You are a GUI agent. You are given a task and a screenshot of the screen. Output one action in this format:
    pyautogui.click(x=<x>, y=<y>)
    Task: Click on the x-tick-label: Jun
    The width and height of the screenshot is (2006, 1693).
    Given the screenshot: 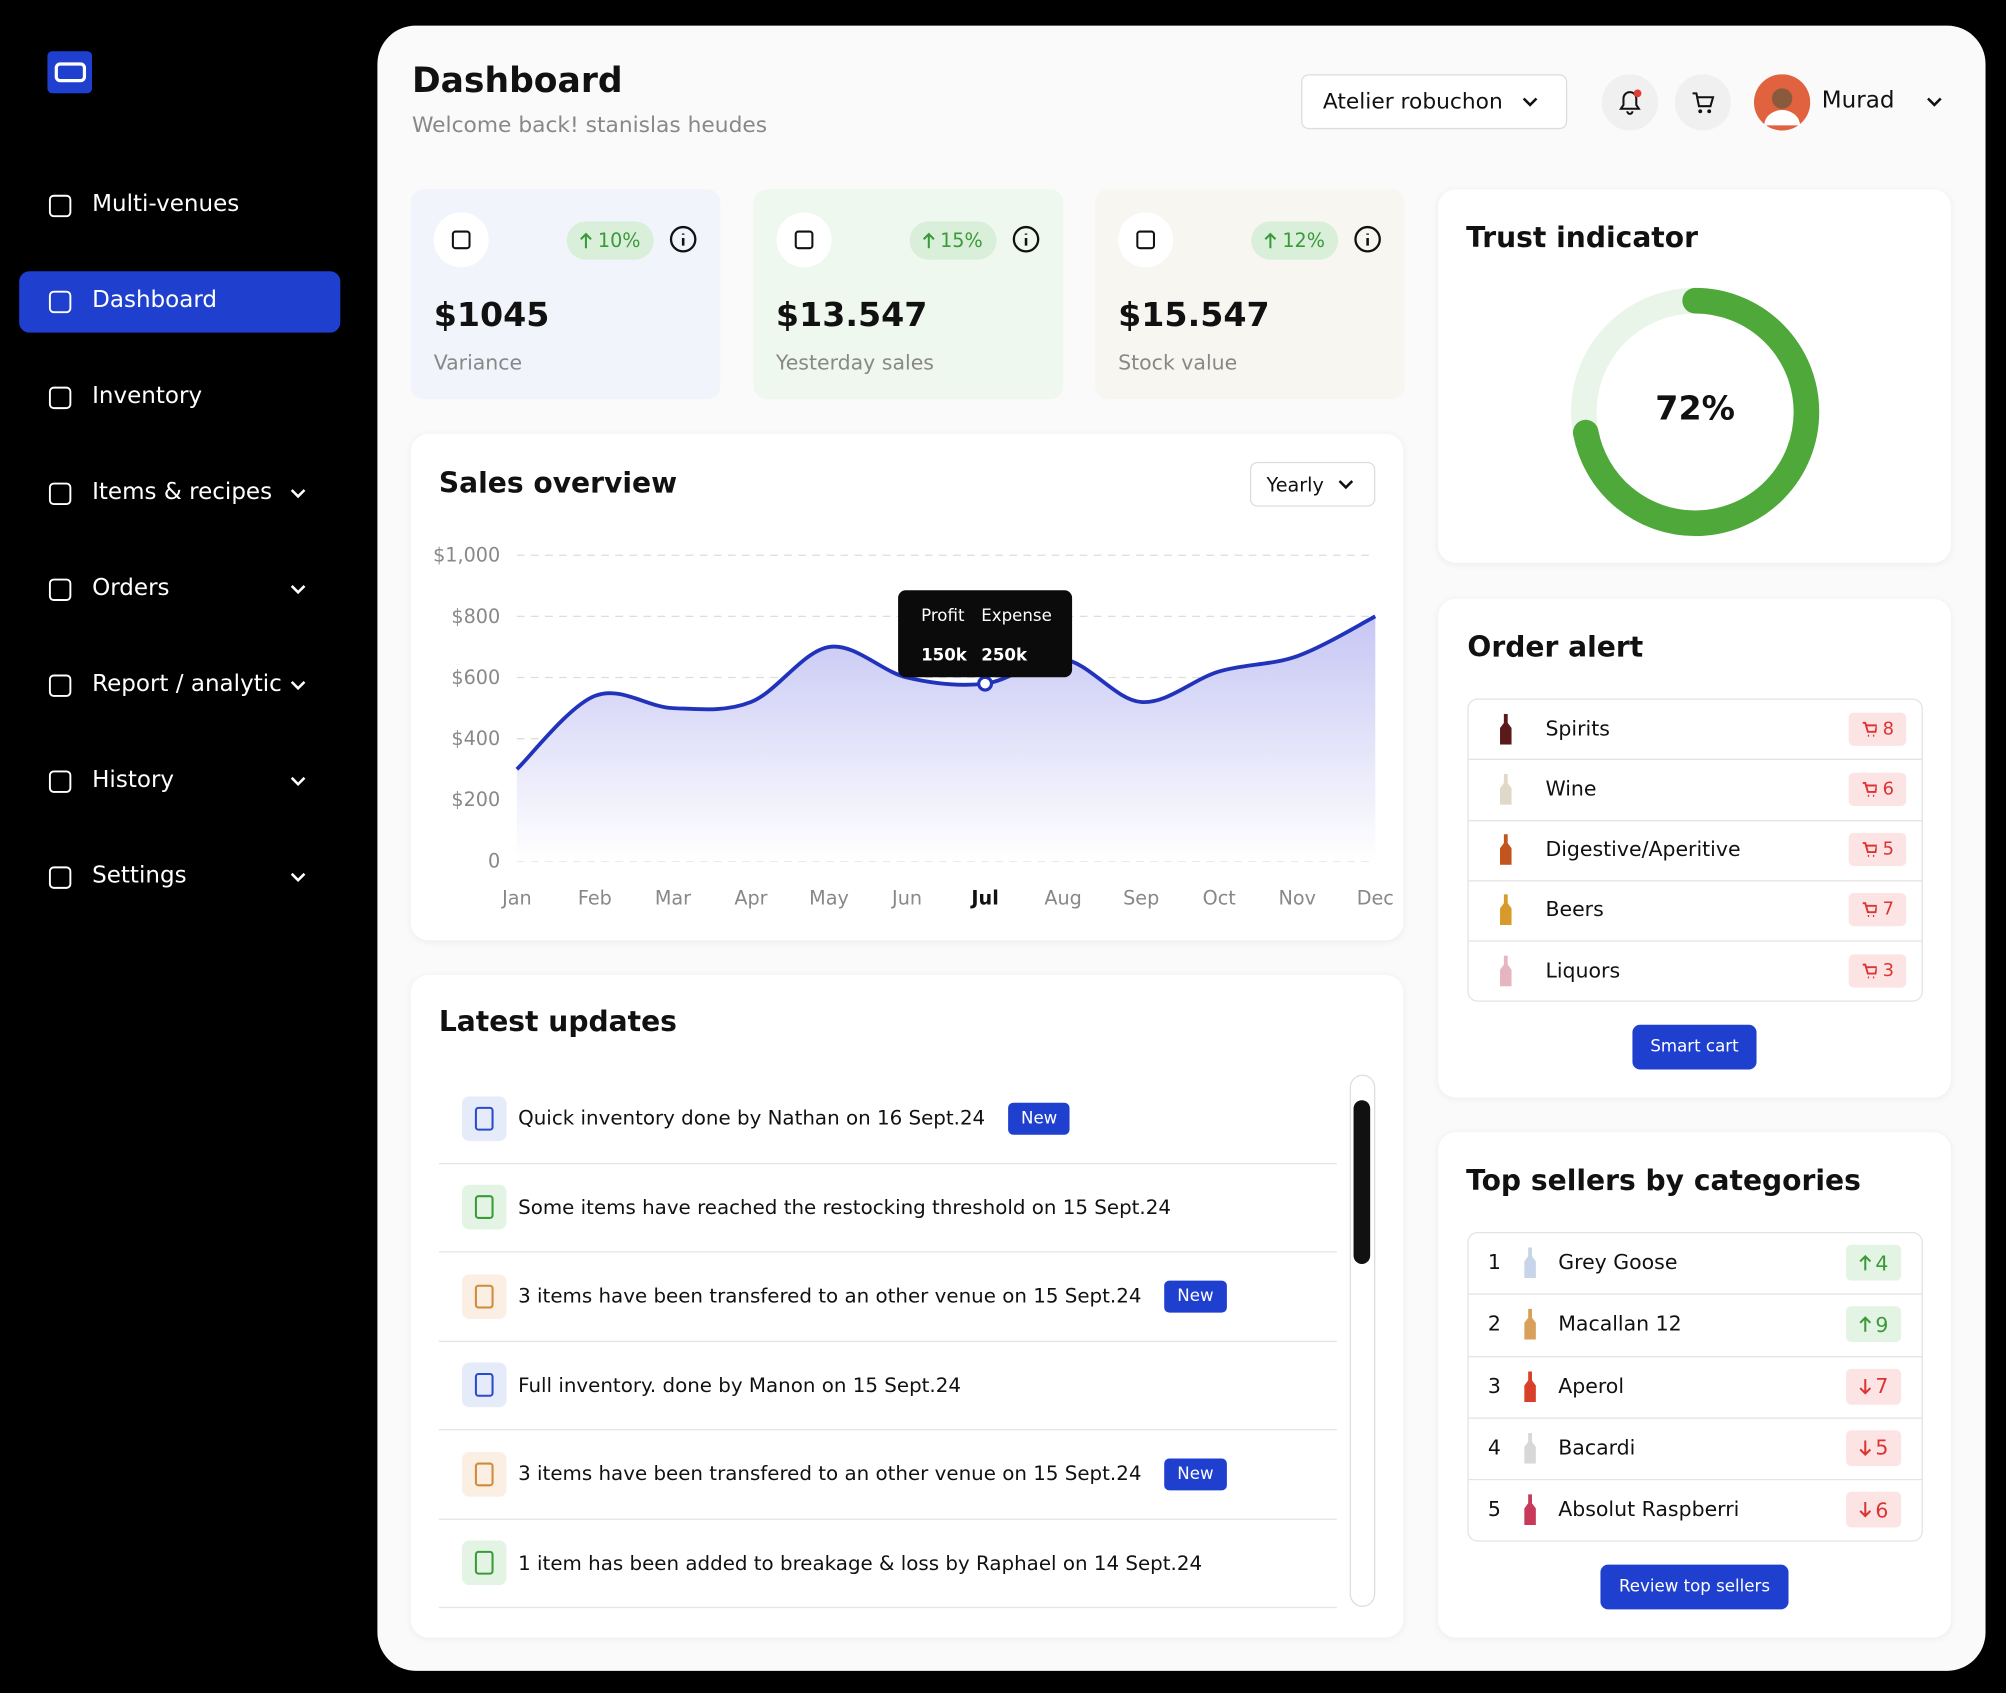 What is the action you would take?
    pyautogui.click(x=906, y=897)
    